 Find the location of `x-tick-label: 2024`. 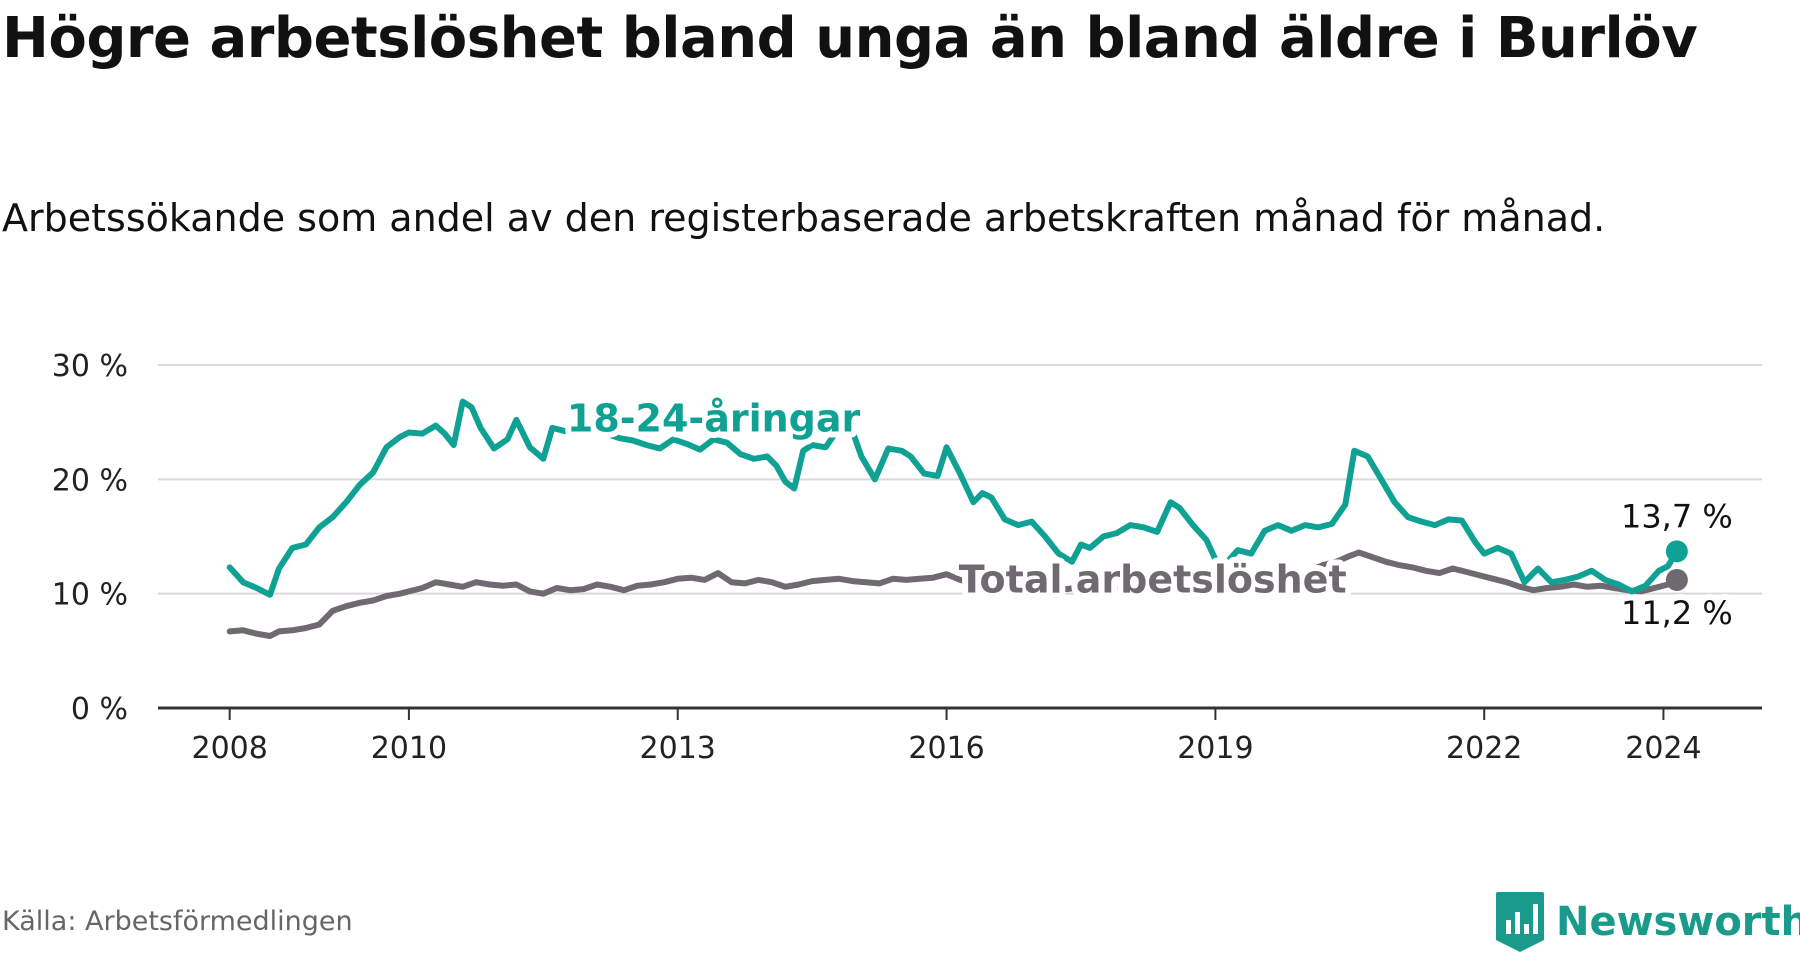

x-tick-label: 2024 is located at coordinates (1663, 748).